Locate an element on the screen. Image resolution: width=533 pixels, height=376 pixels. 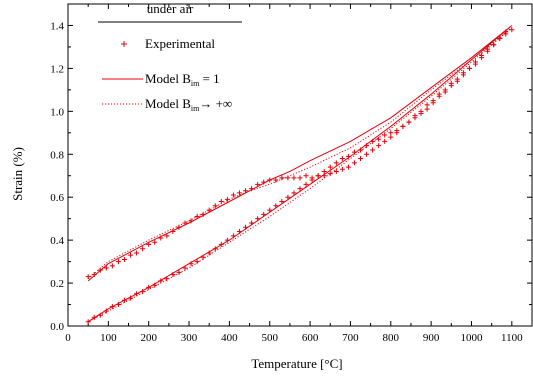
y-tick-label: 0.2 is located at coordinates (57, 284).